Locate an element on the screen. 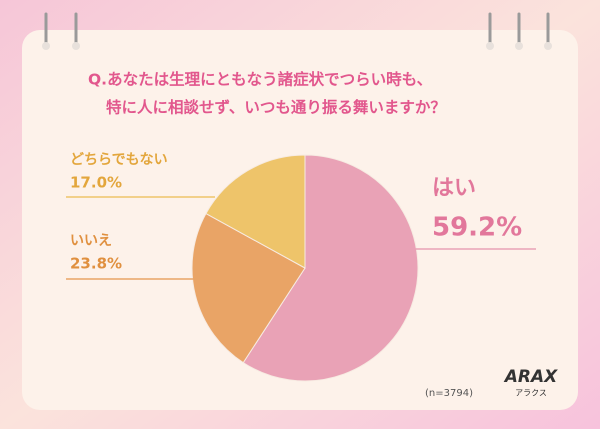 The width and height of the screenshot is (600, 429). chart-title: 特に人に相談せず、いつも通り振る舞いますか？ is located at coordinates (276, 107).